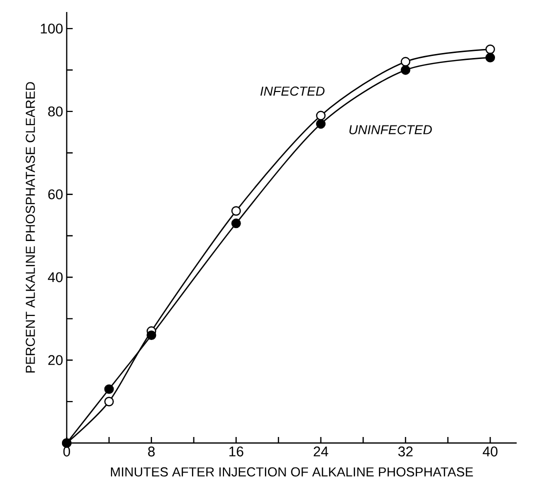  What do you see at coordinates (390, 129) in the screenshot?
I see `series-label: UNINFECTED` at bounding box center [390, 129].